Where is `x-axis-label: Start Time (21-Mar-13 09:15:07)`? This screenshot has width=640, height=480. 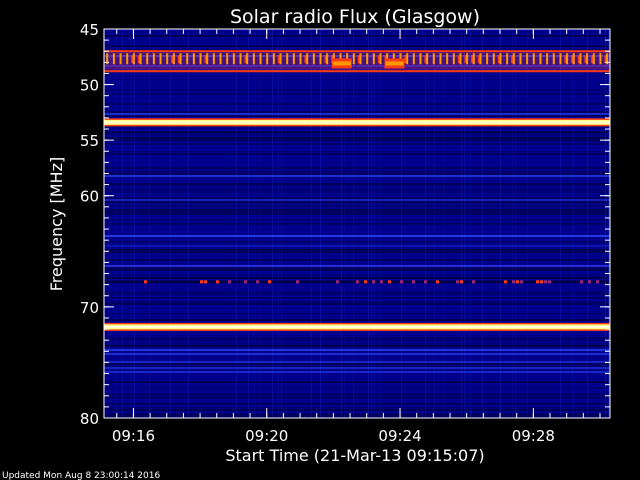
x-axis-label: Start Time (21-Mar-13 09:15:07) is located at coordinates (354, 455).